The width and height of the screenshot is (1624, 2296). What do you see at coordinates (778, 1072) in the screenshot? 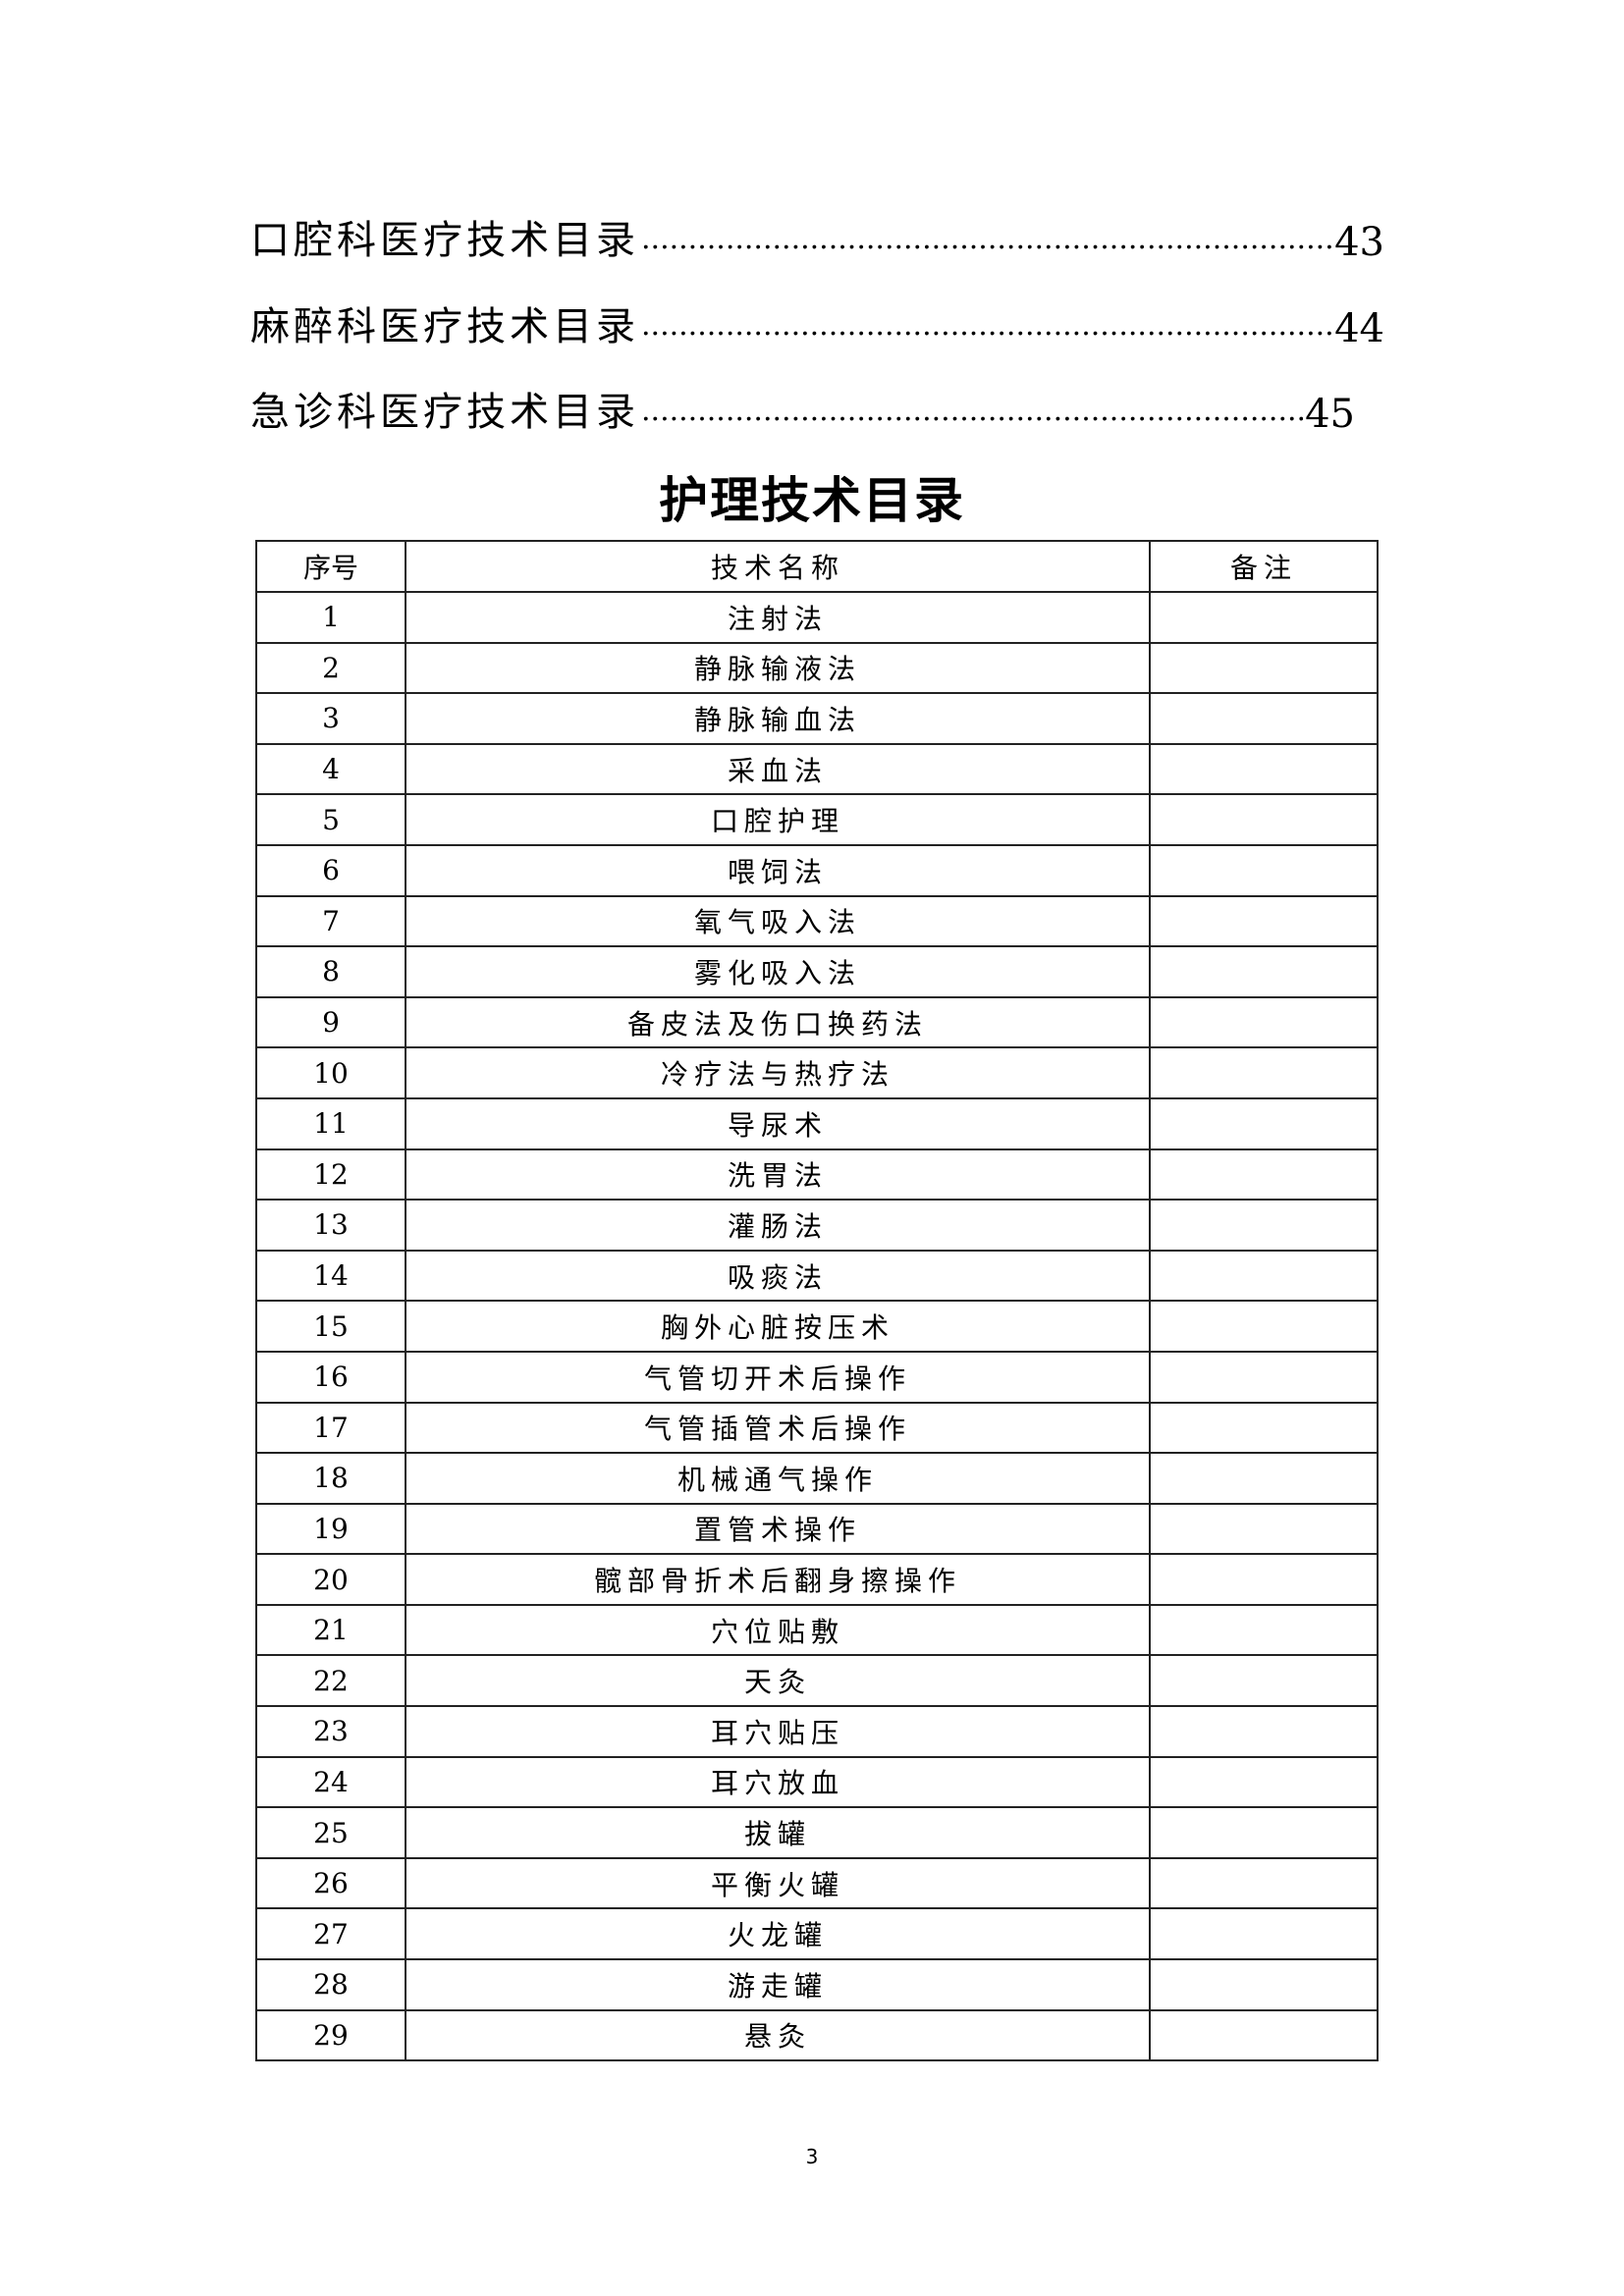
I see `cell-name: 冷疗法与热疗法` at bounding box center [778, 1072].